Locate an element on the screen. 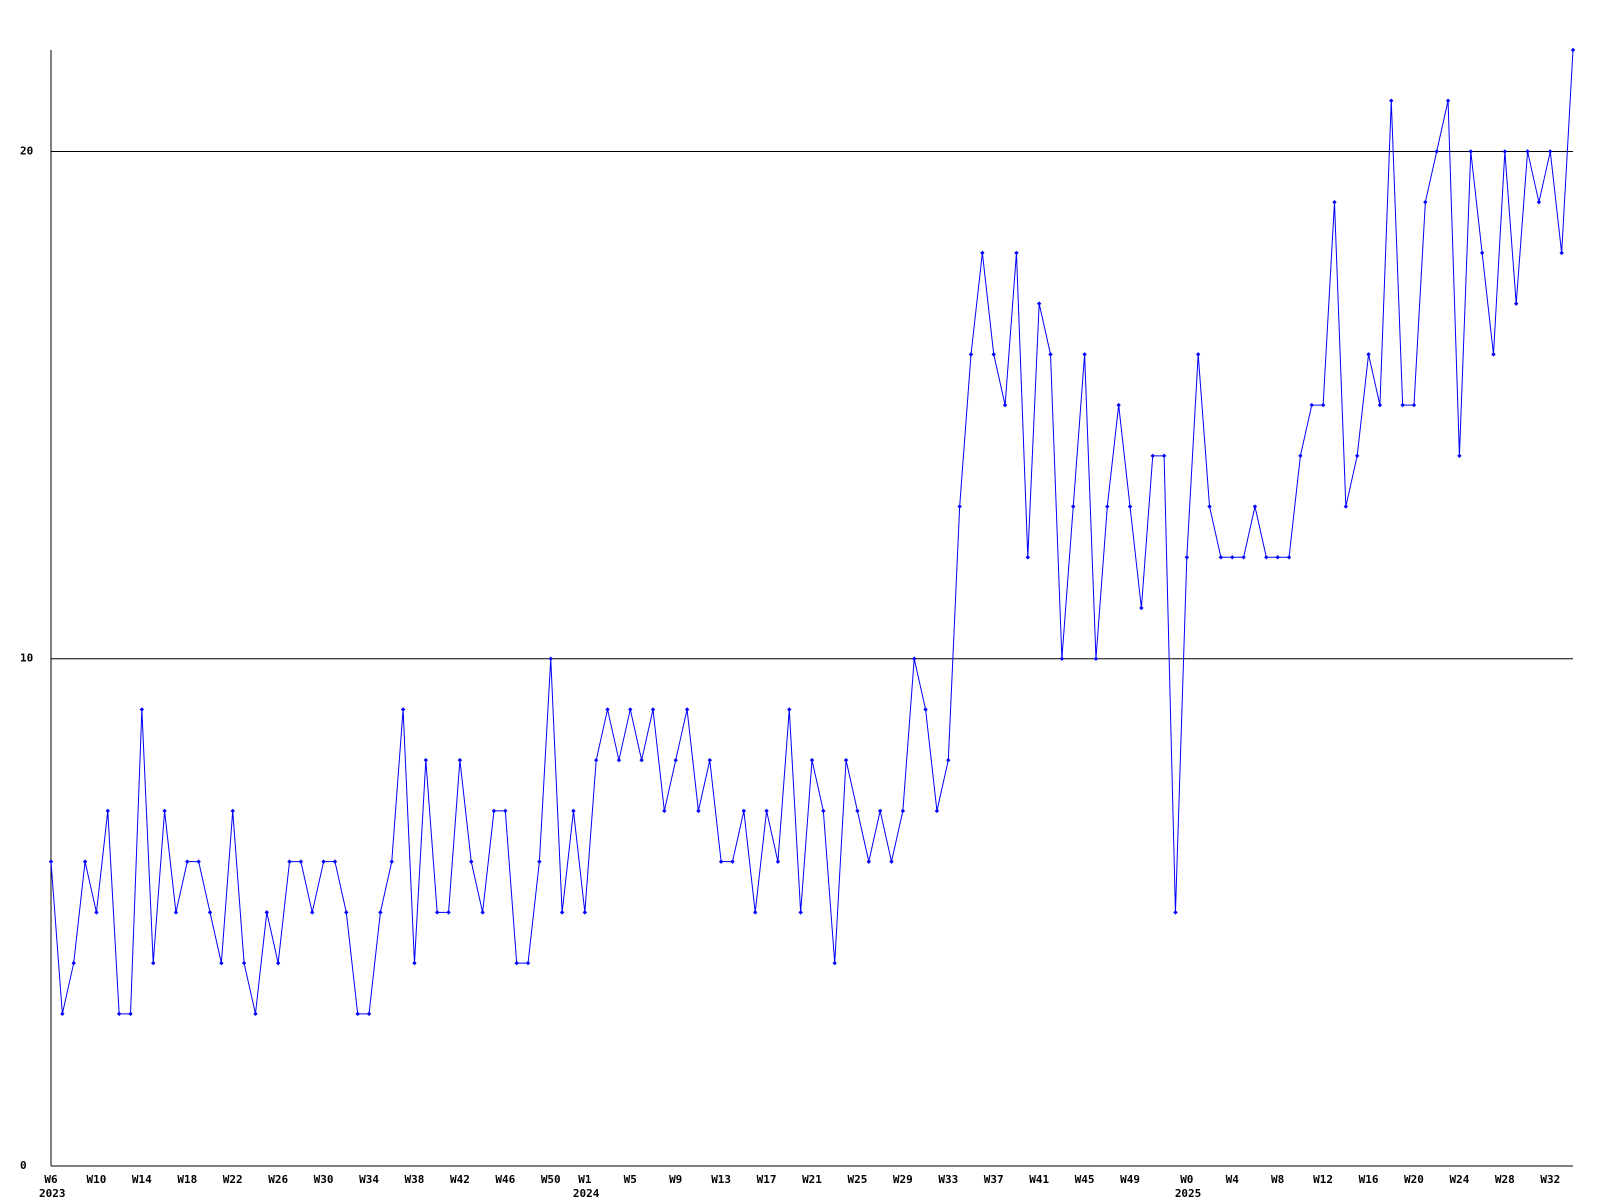  x-tick-label: W33 is located at coordinates (948, 1179).